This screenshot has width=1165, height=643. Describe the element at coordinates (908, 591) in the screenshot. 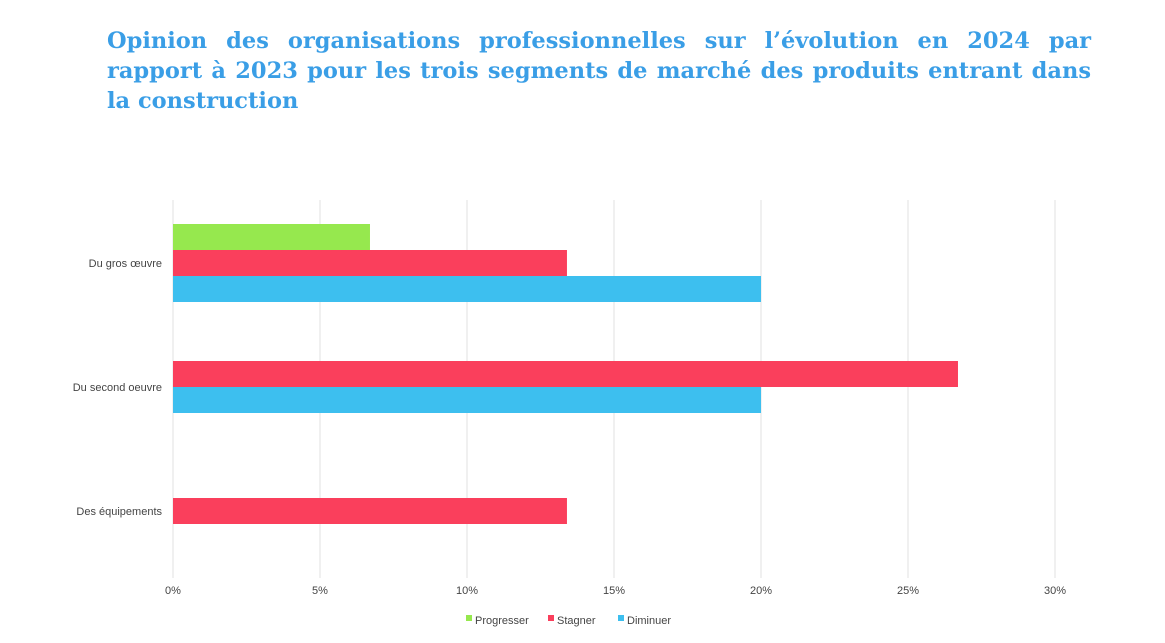

I see `x-tick-label: 25%` at that location.